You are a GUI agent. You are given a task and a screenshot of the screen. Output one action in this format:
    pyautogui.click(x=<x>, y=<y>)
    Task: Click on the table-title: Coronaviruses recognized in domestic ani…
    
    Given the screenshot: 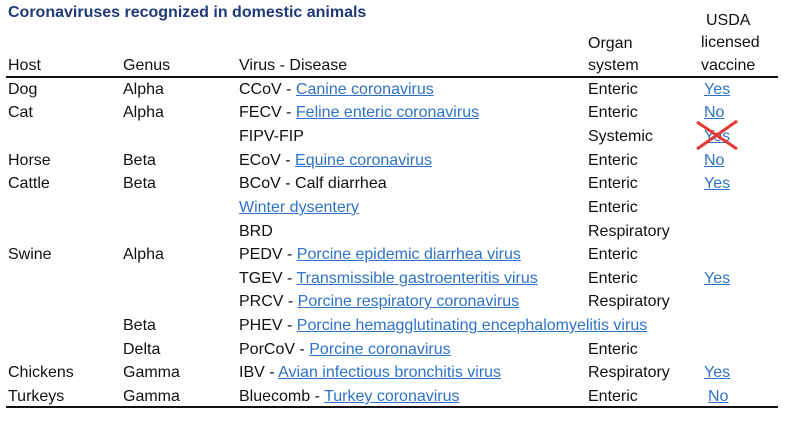 What is the action you would take?
    pyautogui.click(x=187, y=13)
    